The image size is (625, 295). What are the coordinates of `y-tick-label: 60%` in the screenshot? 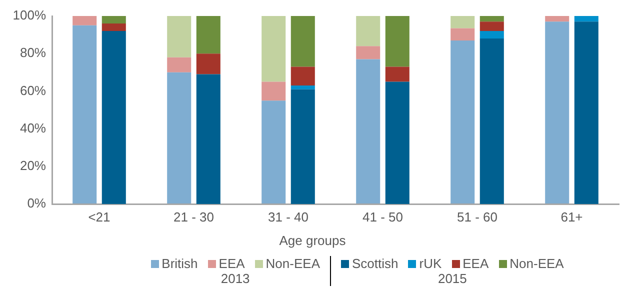 It's located at (33, 90).